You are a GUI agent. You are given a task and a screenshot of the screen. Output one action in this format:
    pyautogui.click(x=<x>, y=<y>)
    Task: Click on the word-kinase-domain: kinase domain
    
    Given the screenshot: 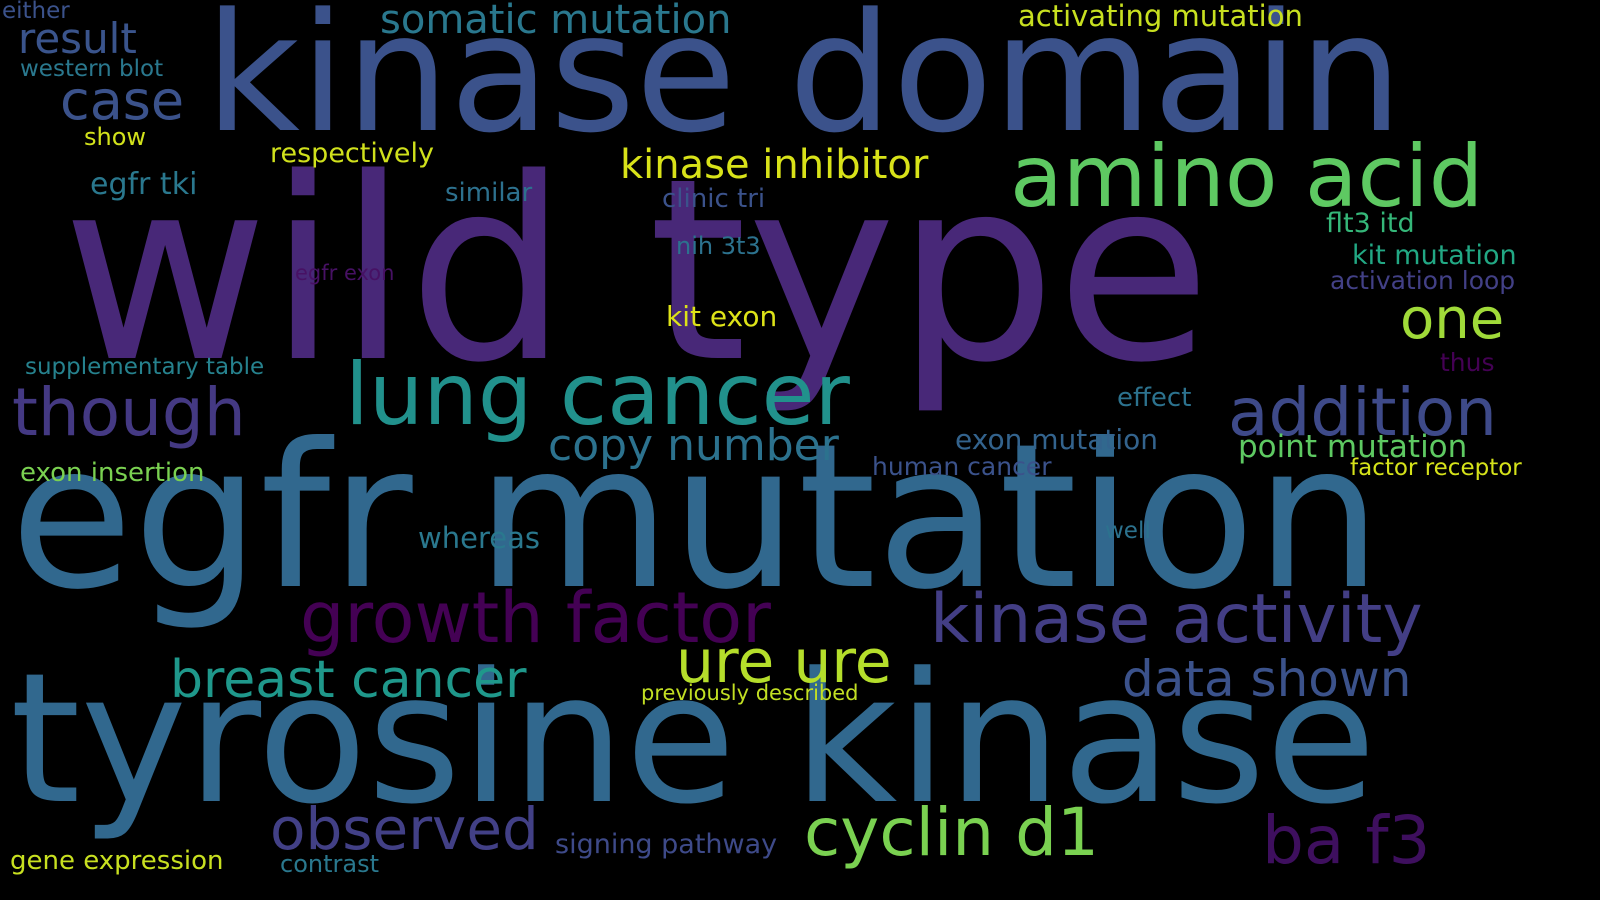 What is the action you would take?
    pyautogui.click(x=804, y=84)
    